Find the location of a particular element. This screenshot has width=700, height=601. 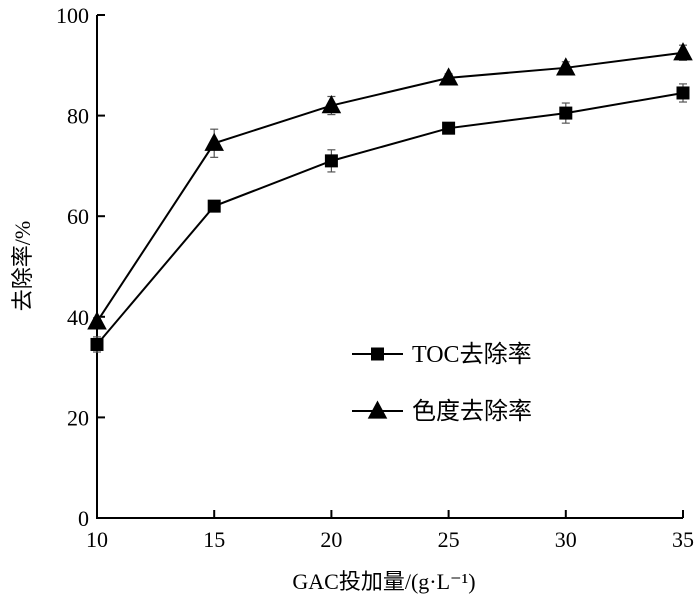

legend-label: TOC去除率 is located at coordinates (472, 354).